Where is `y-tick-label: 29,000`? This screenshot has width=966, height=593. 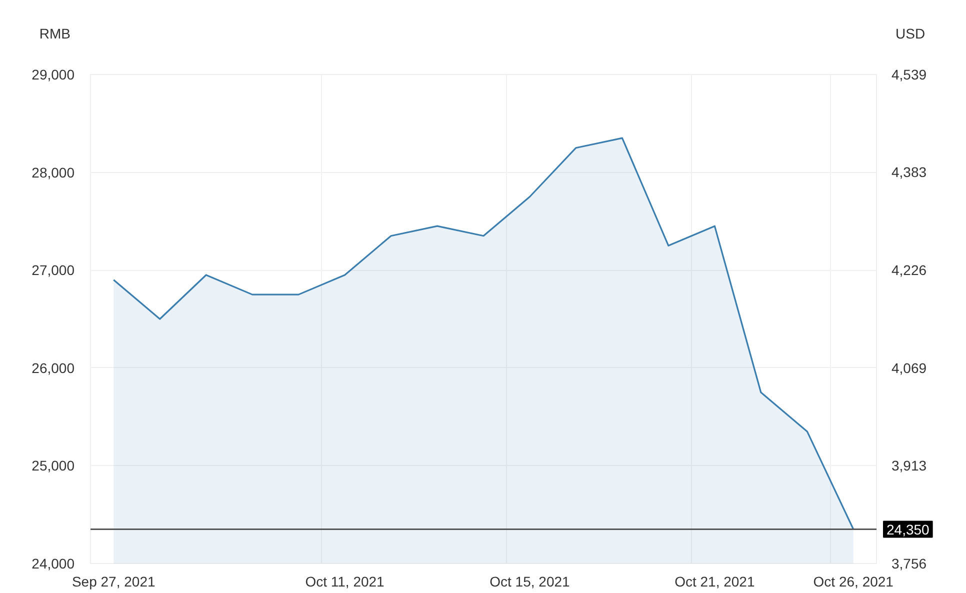
y-tick-label: 29,000 is located at coordinates (53, 74).